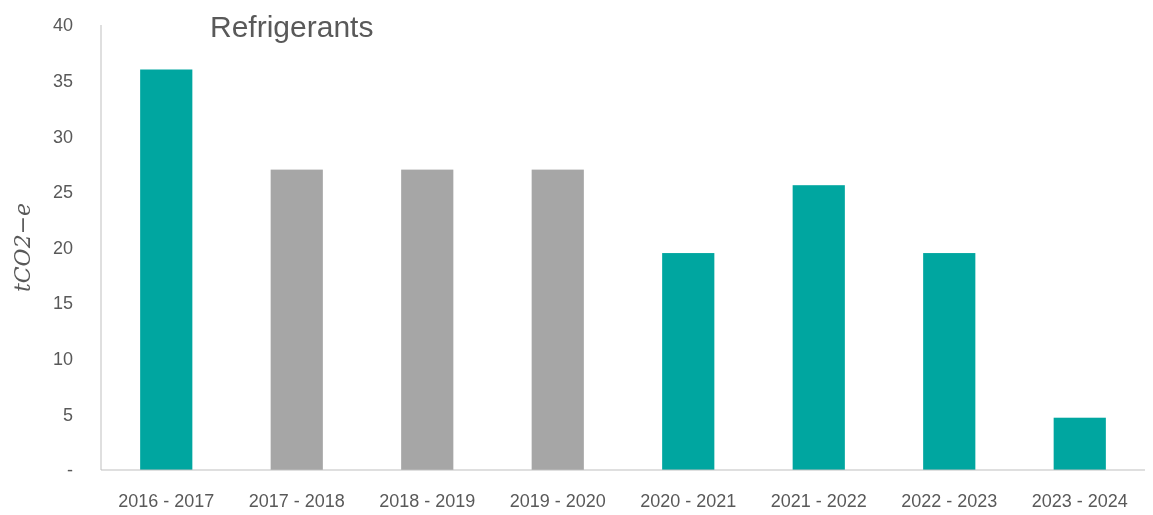 This screenshot has height=515, width=1153. Describe the element at coordinates (62, 303) in the screenshot. I see `y-tick-label: 15` at that location.